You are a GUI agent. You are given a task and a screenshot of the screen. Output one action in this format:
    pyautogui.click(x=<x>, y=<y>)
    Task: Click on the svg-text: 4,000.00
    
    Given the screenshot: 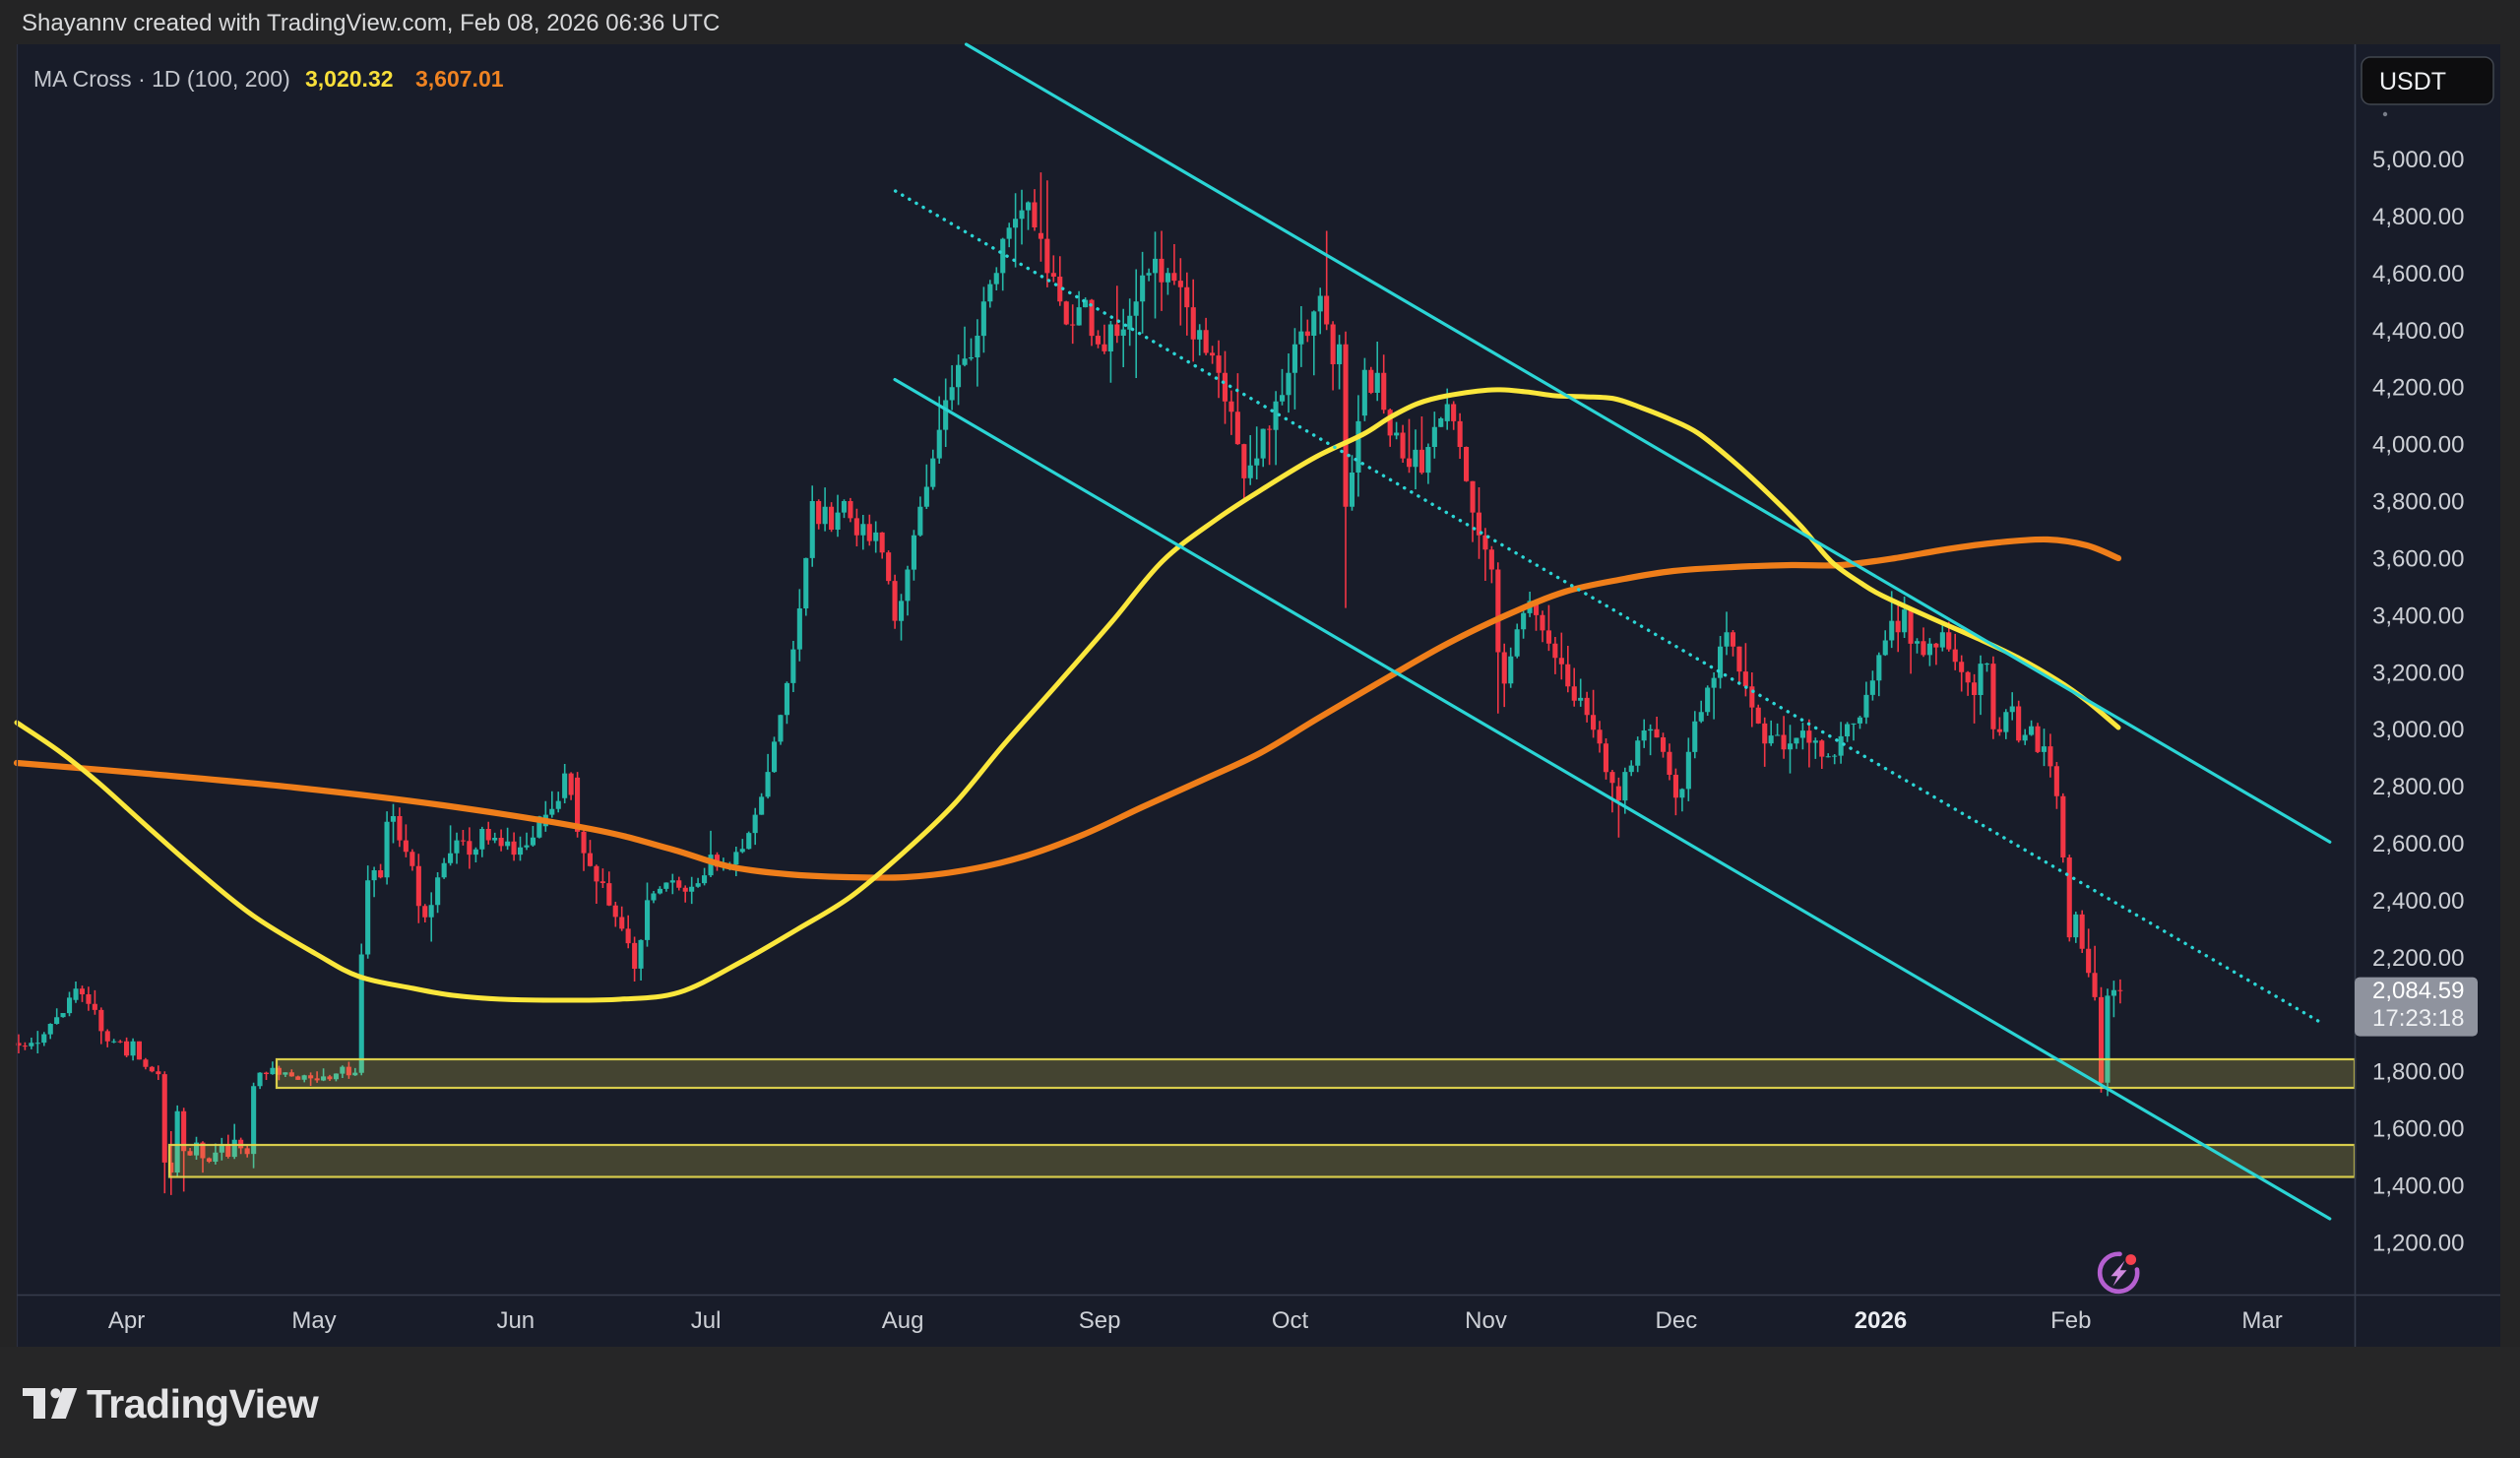 What is the action you would take?
    pyautogui.click(x=2418, y=445)
    